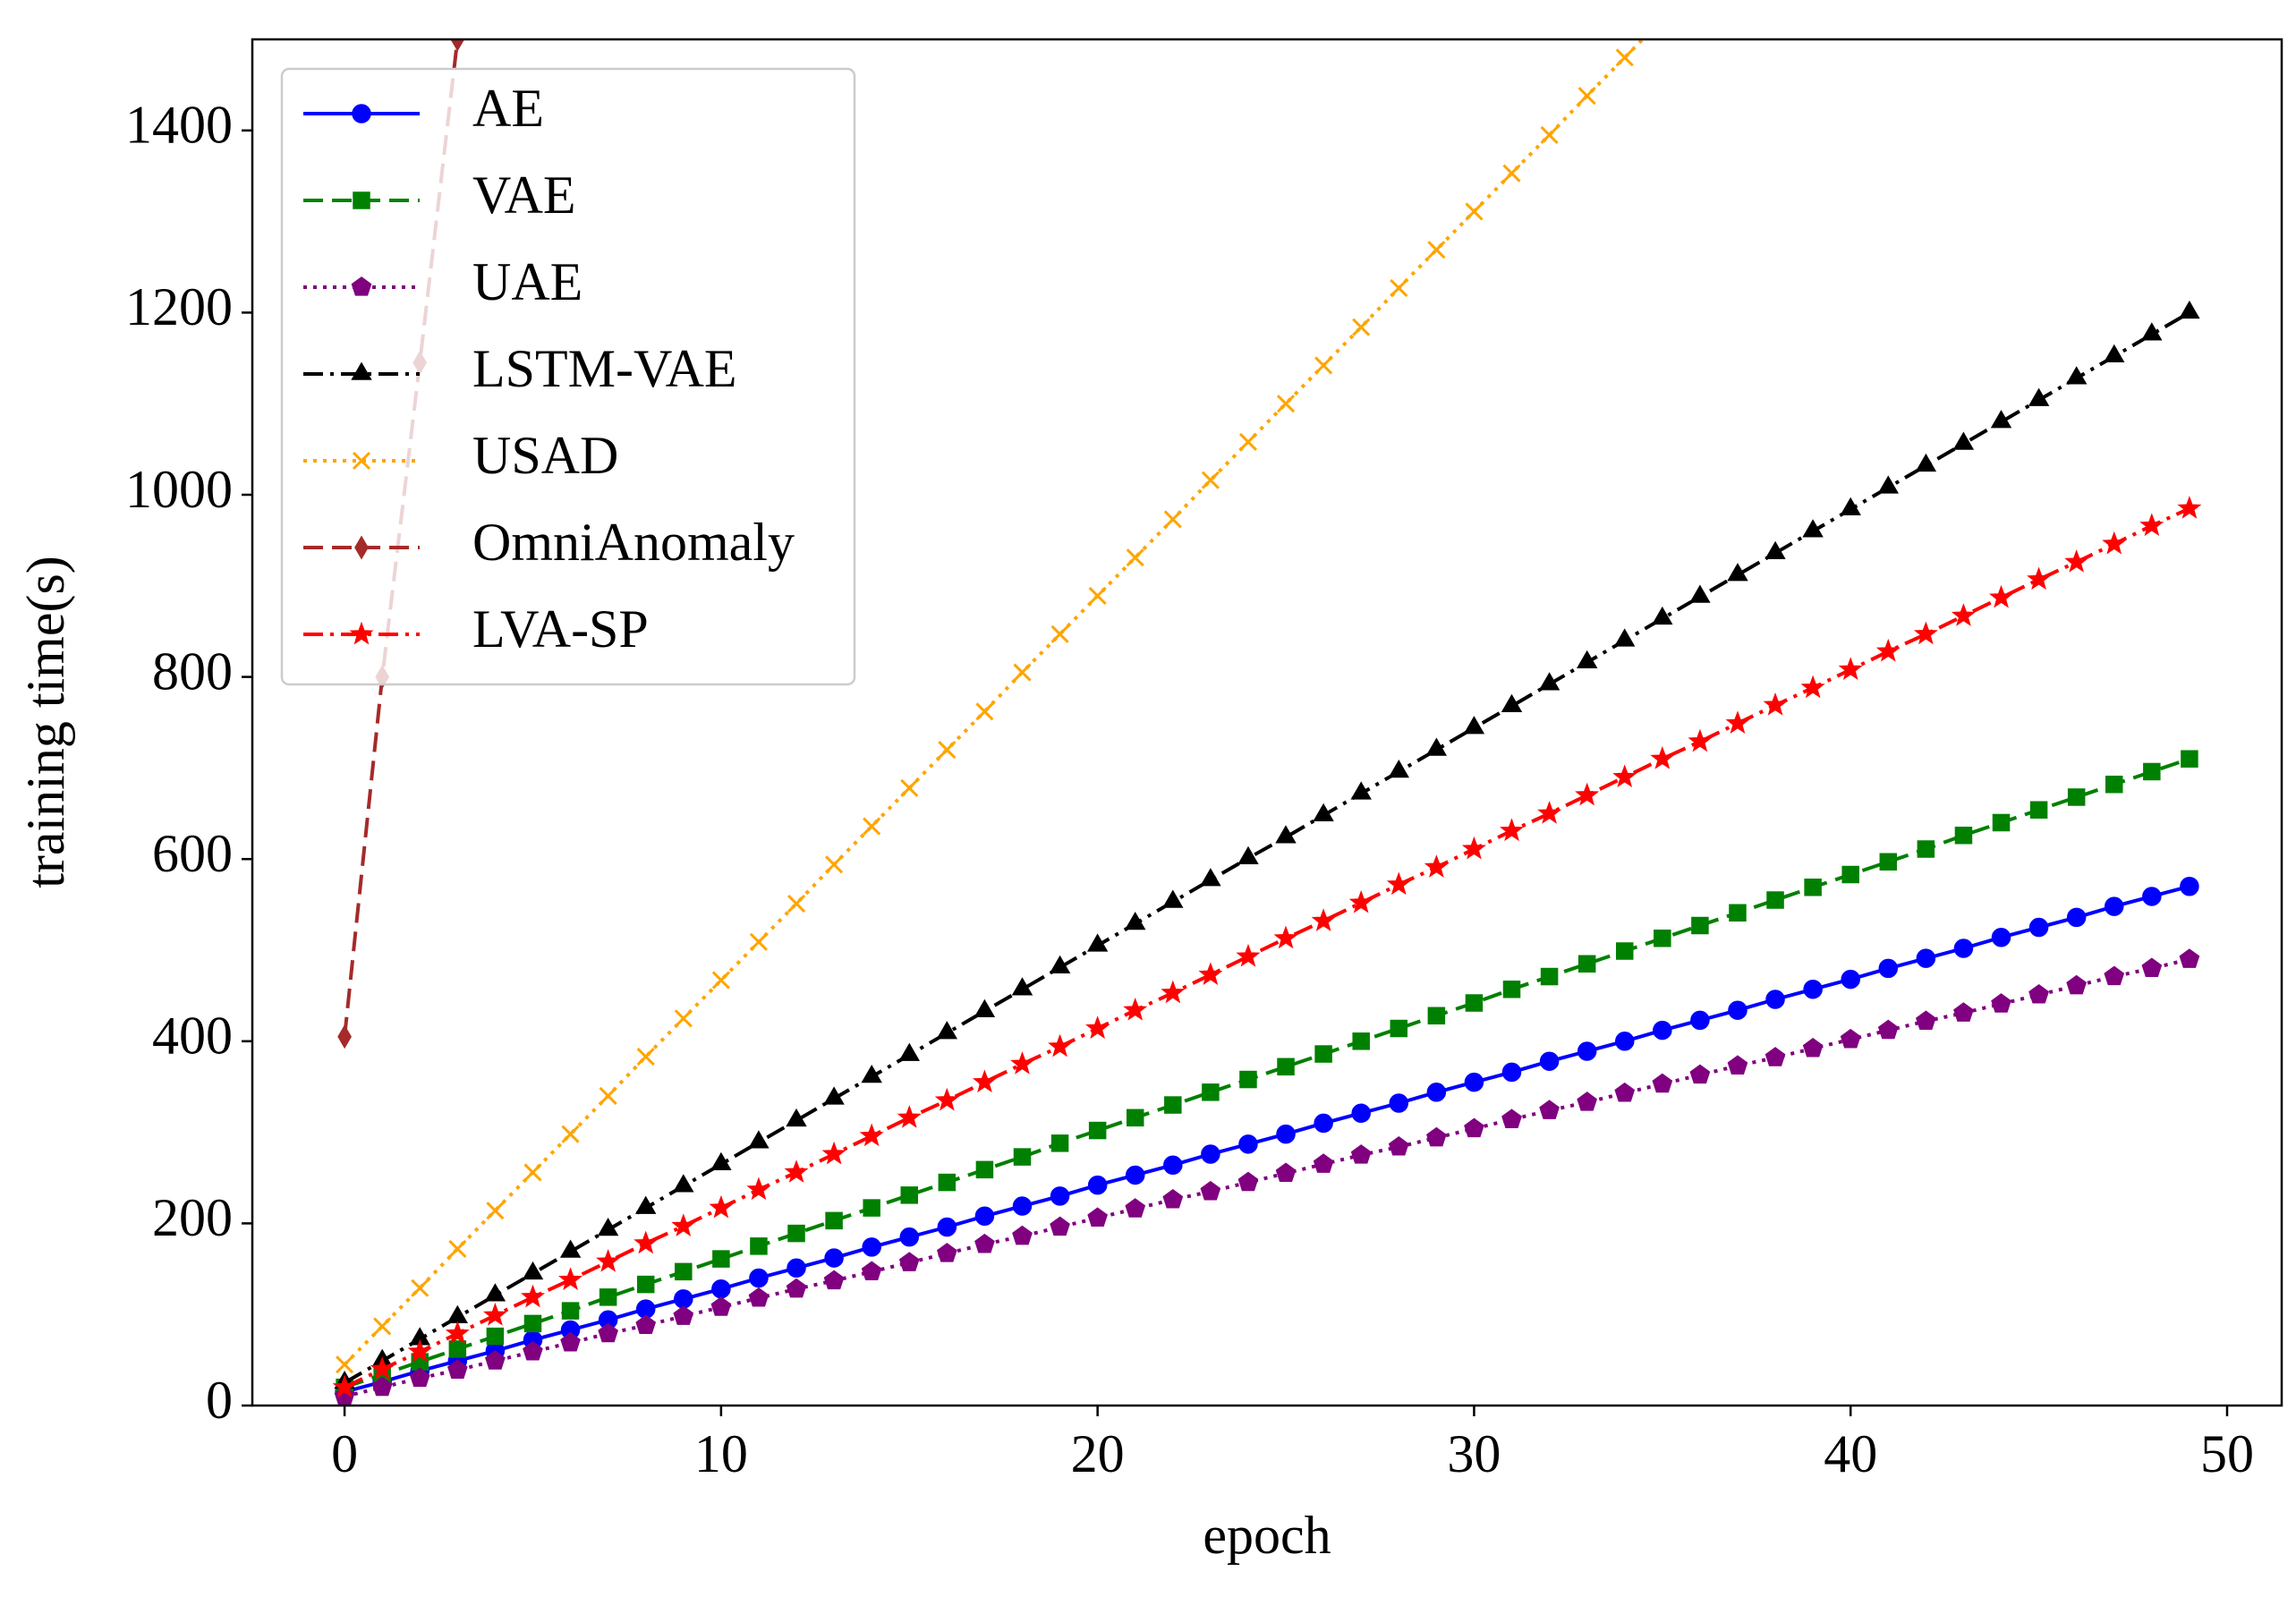 The image size is (2296, 1597). What do you see at coordinates (179, 126) in the screenshot?
I see `y-tick-label: 1400` at bounding box center [179, 126].